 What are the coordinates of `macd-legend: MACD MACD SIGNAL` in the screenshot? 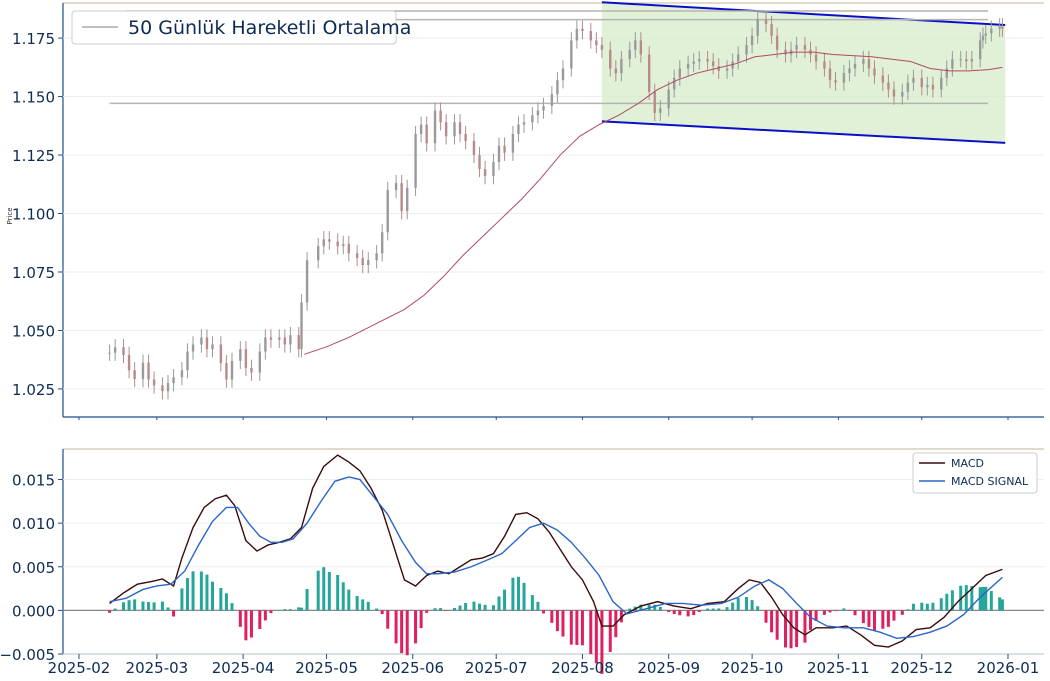 It's located at (975, 473).